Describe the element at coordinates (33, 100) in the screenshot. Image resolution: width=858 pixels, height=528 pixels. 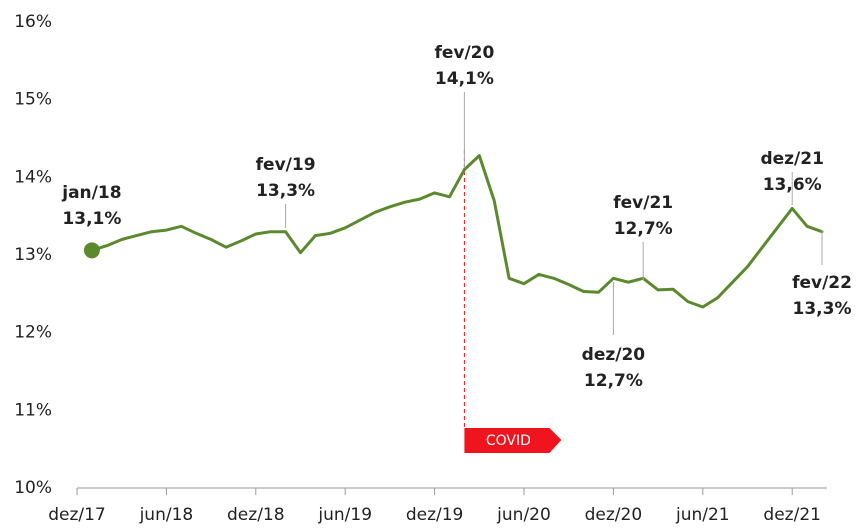
I see `y-tick-label: 15%` at that location.